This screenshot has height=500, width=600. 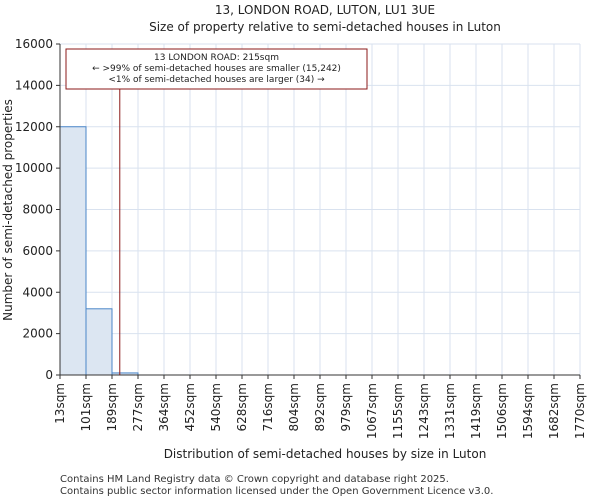 I want to click on x-tick-label: 716sqm, so click(x=268, y=407).